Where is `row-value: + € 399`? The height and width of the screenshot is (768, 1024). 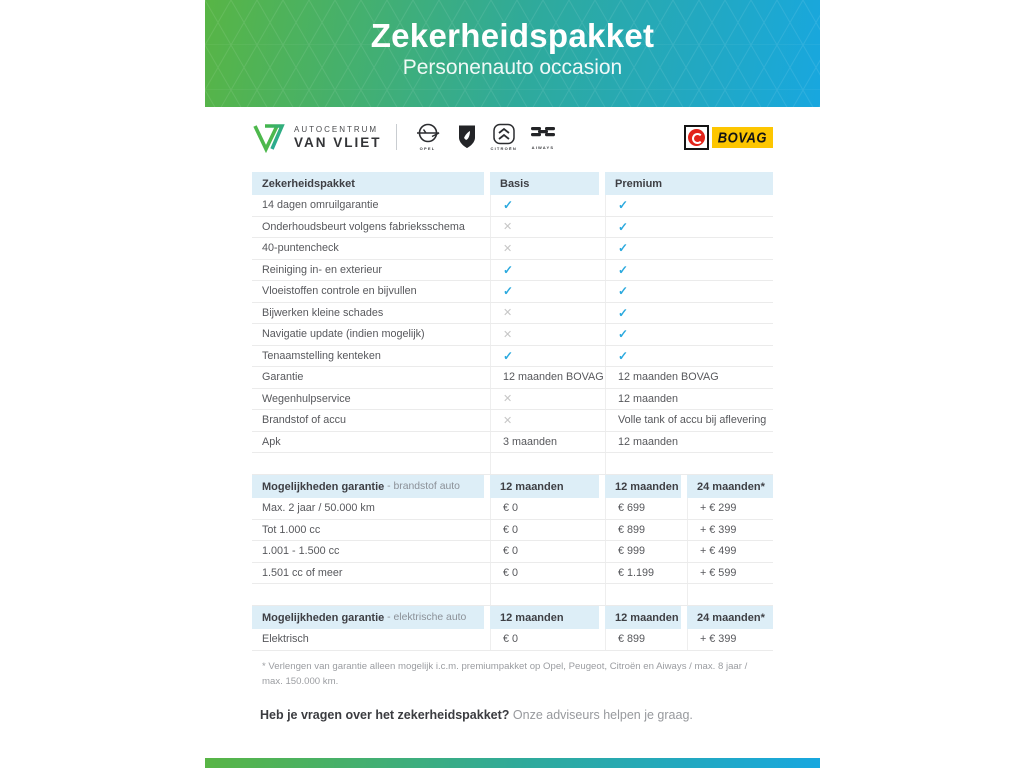 row-value: + € 399 is located at coordinates (730, 639).